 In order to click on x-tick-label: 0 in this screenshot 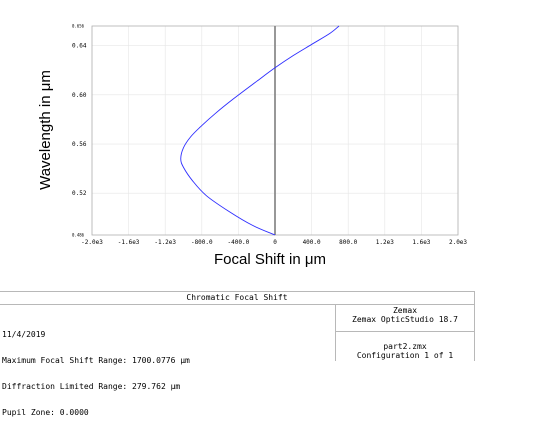, I will do `click(275, 242)`.